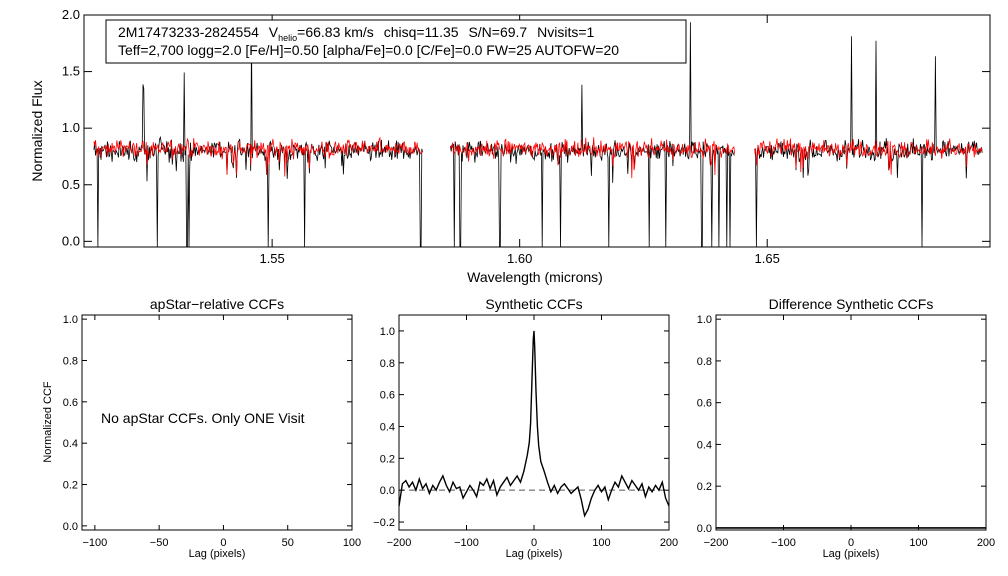 The image size is (1008, 576). Describe the element at coordinates (288, 543) in the screenshot. I see `ap-ccf-x-tick-label: 50` at that location.